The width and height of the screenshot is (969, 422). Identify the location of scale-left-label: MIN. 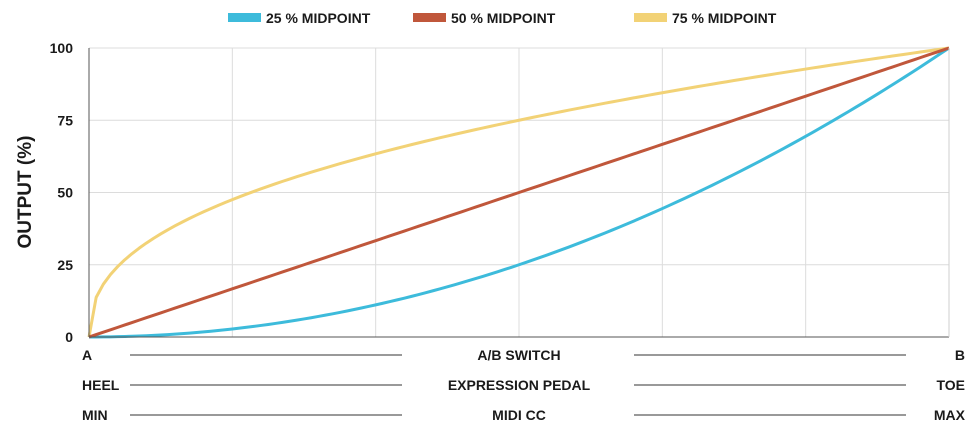
(95, 414).